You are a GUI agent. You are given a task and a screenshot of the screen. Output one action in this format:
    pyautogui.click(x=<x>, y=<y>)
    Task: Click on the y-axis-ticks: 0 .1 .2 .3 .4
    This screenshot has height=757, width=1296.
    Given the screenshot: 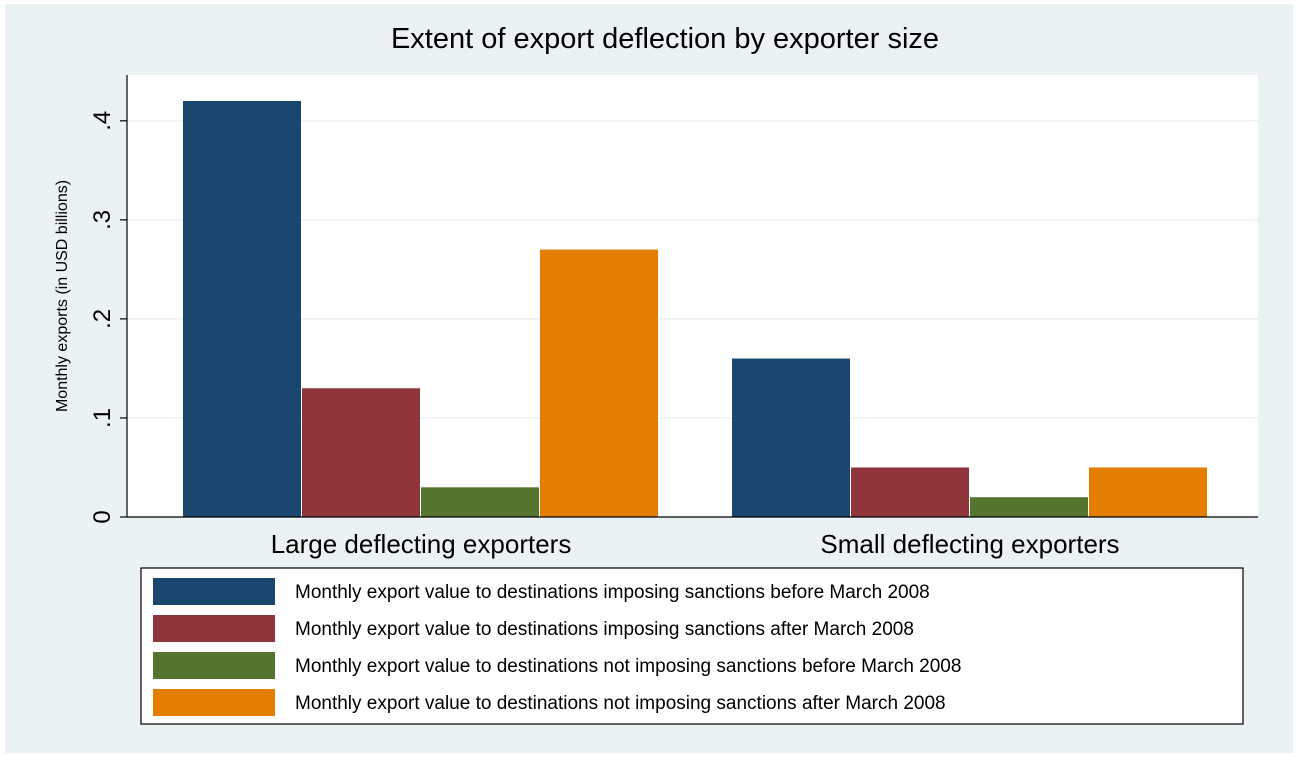 What is the action you would take?
    pyautogui.click(x=108, y=317)
    